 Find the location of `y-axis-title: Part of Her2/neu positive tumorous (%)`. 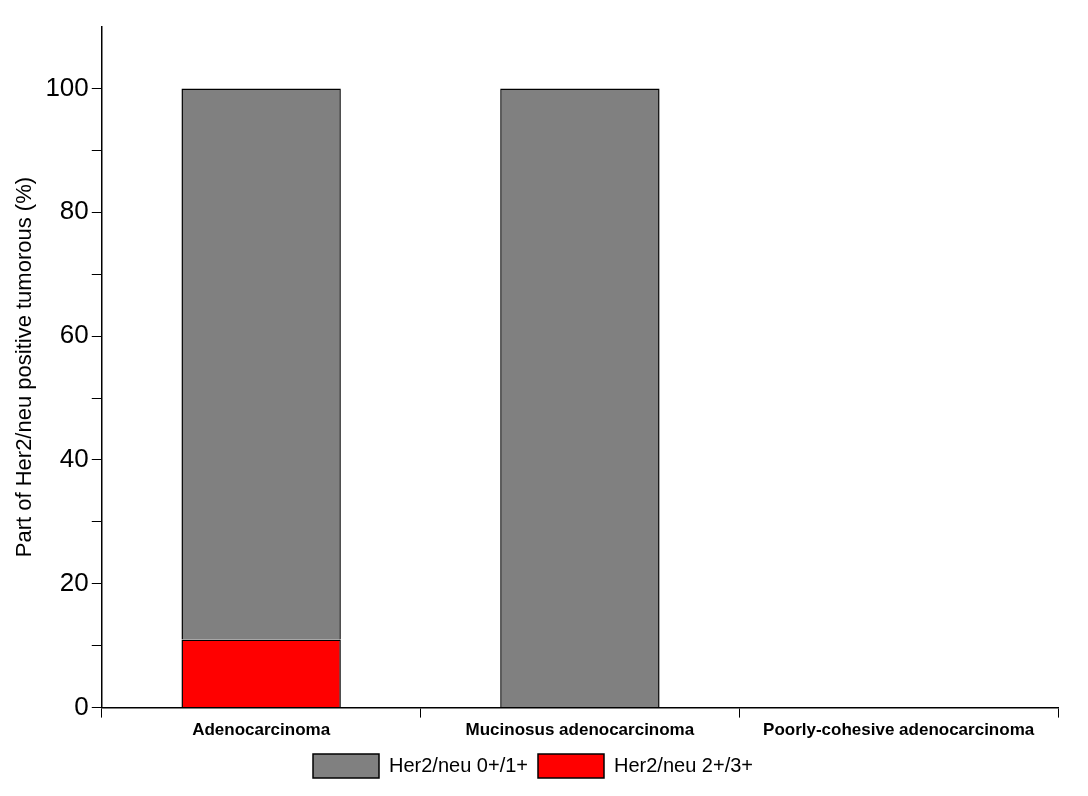

y-axis-title: Part of Her2/neu positive tumorous (%) is located at coordinates (24, 367).